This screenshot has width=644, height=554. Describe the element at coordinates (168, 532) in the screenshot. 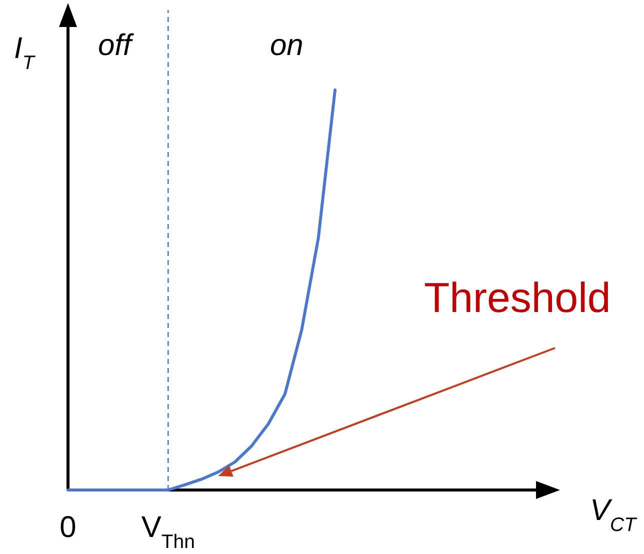

I see `x-tick-label: V$_{Thn}$` at that location.